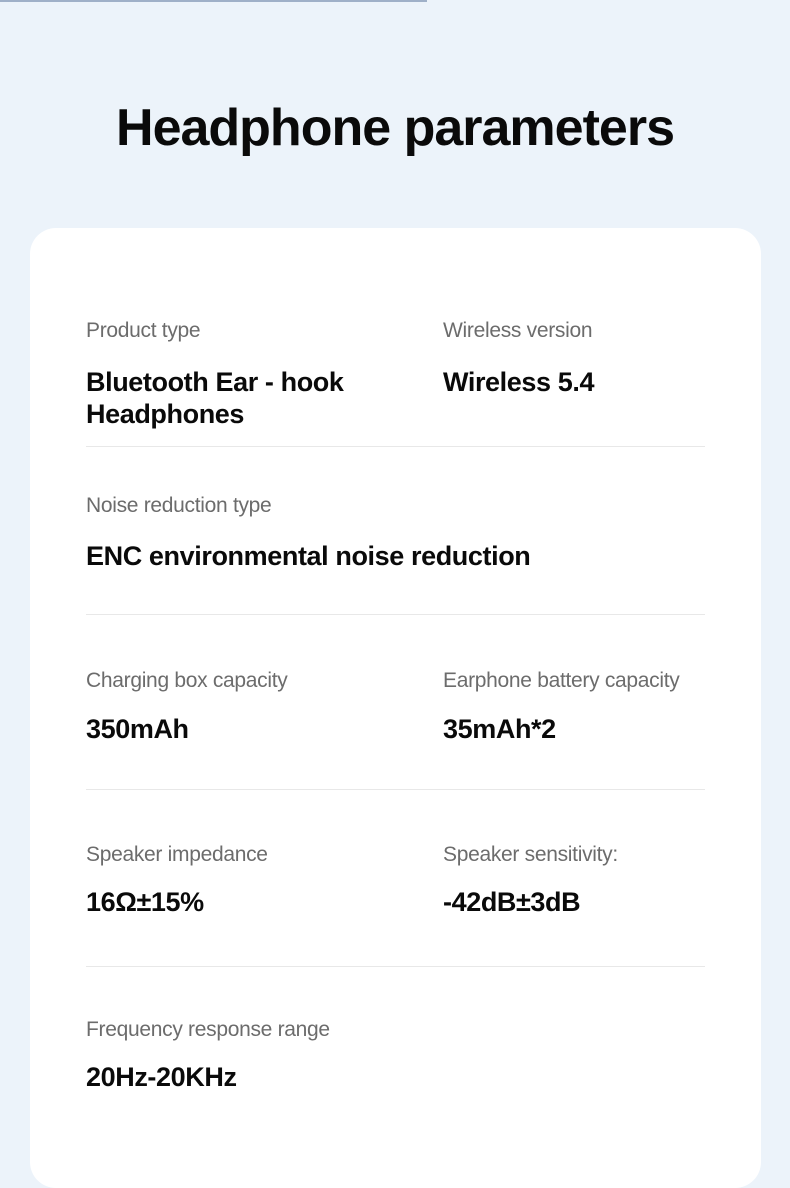 The image size is (790, 1188). Describe the element at coordinates (145, 902) in the screenshot. I see `param-value: 16Ω±15%` at that location.